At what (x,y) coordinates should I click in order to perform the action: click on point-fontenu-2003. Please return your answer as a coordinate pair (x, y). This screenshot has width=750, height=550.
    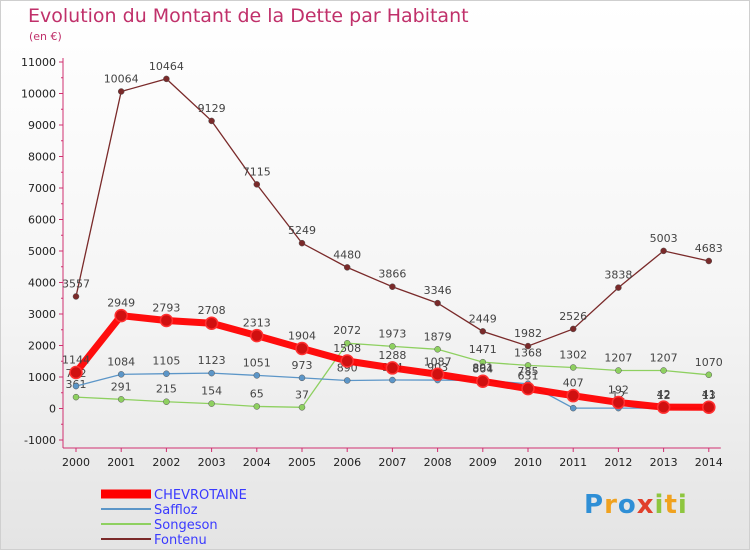
    Looking at the image, I should click on (211, 121).